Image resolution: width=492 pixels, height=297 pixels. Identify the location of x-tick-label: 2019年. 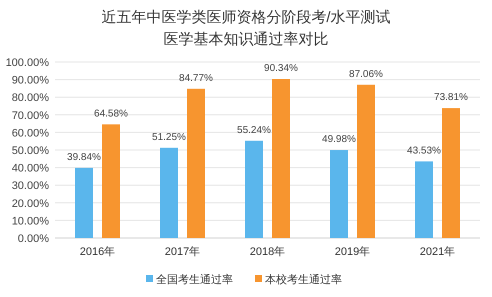
(352, 252).